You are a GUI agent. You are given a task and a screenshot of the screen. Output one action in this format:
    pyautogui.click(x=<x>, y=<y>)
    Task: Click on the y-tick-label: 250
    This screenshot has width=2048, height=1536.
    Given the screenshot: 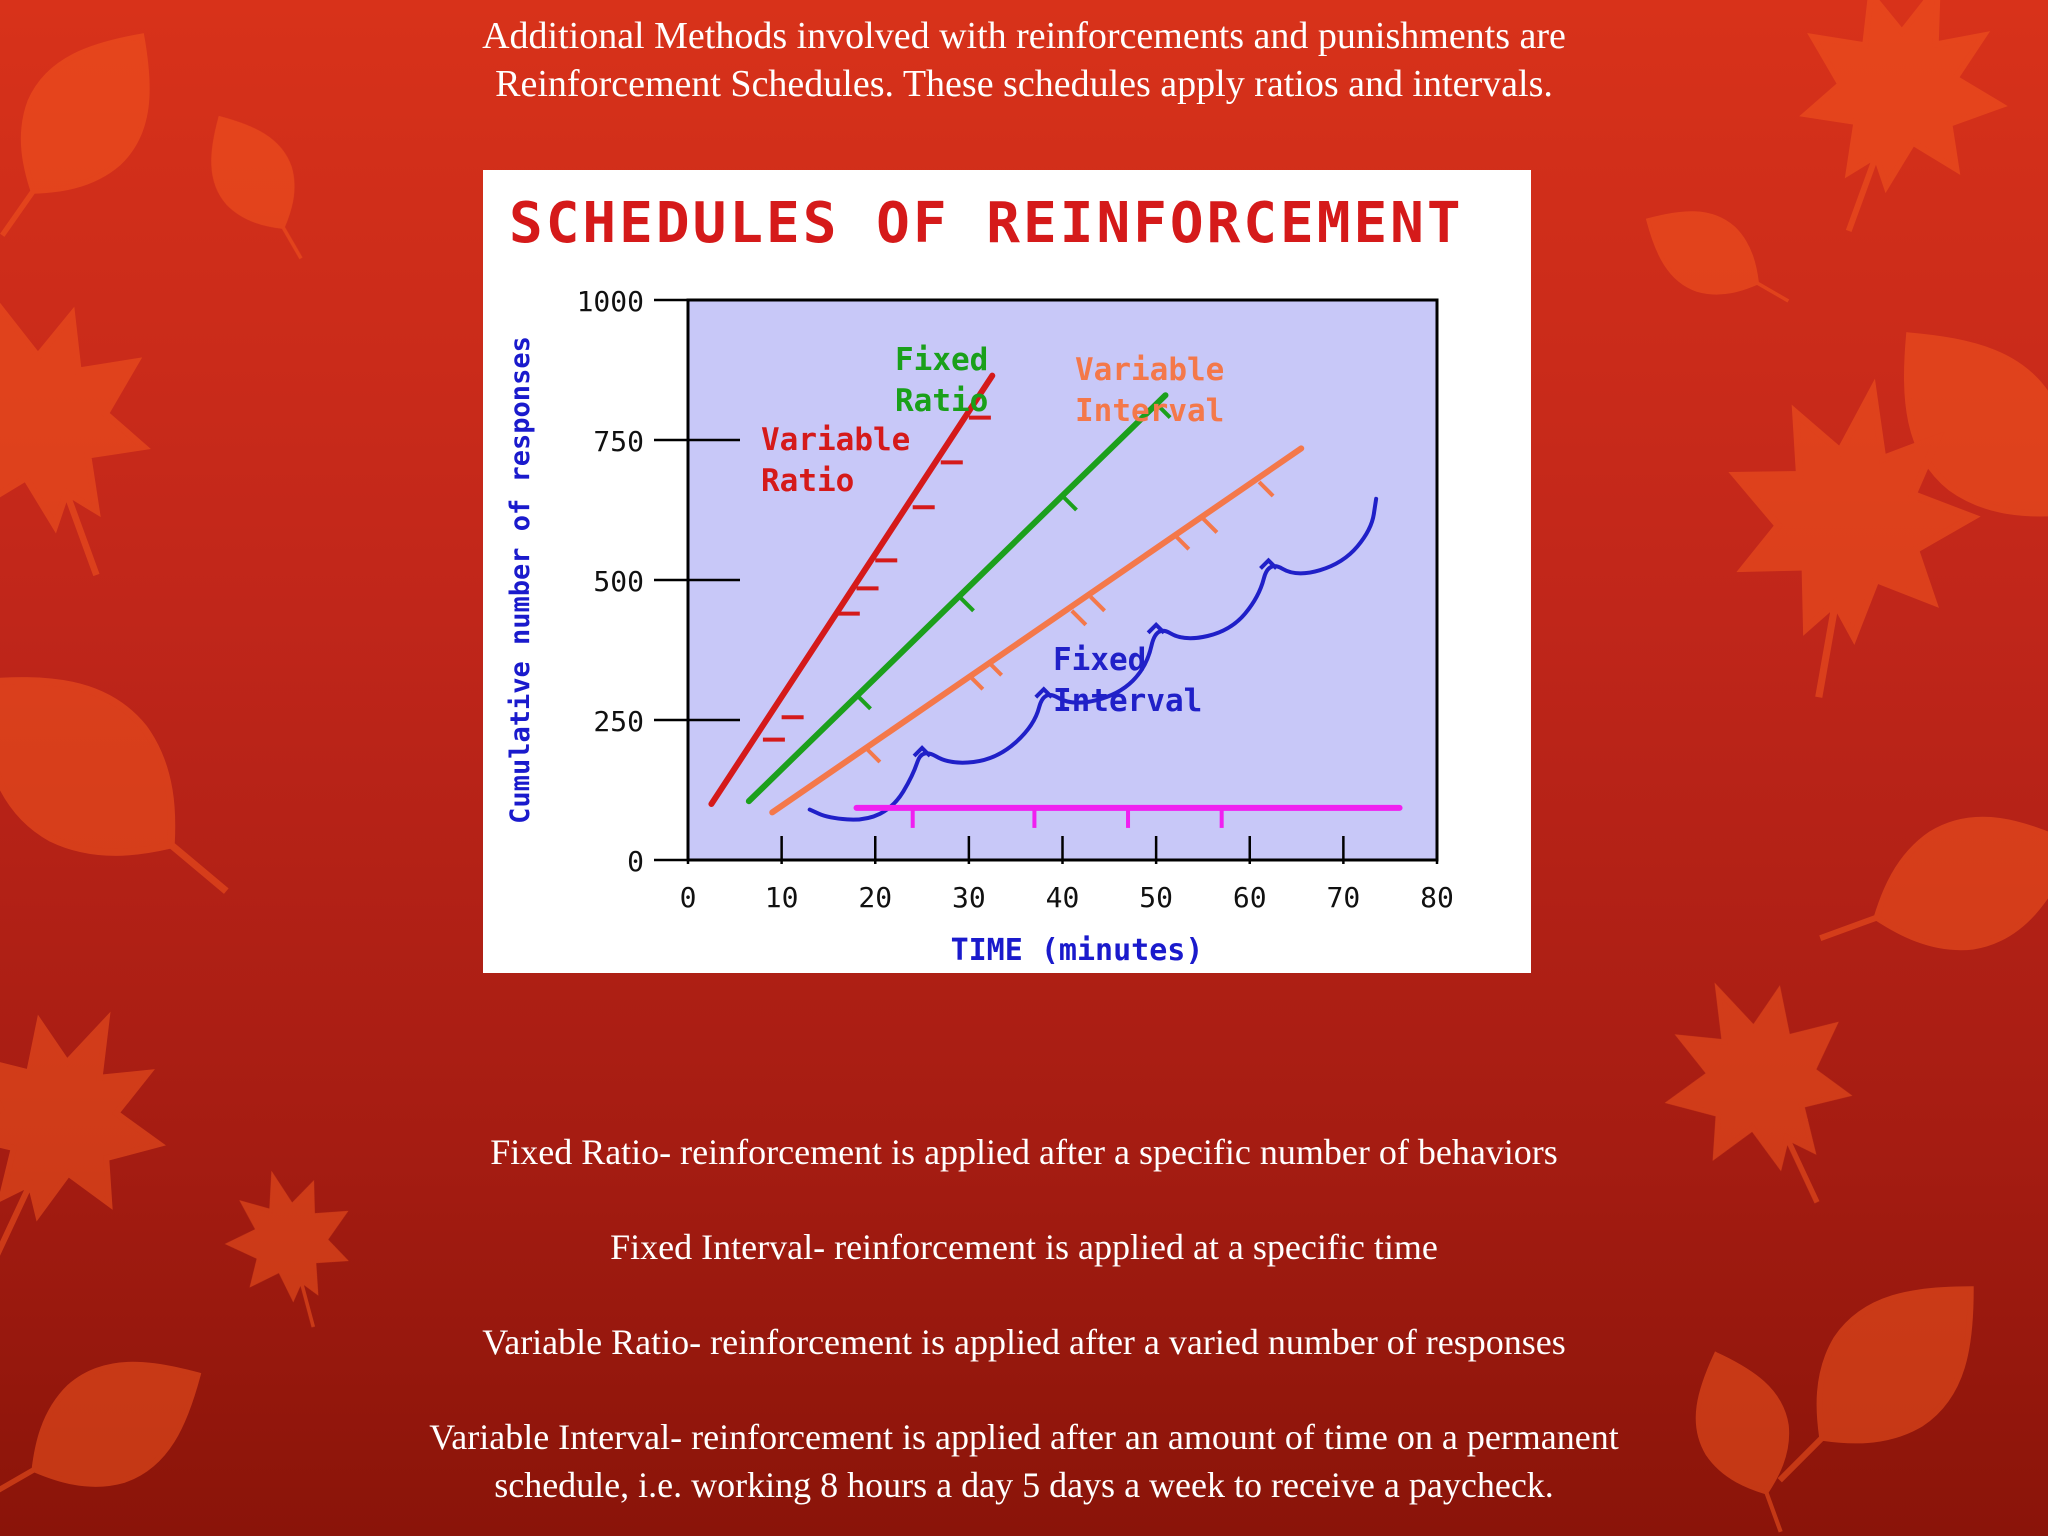 What is the action you would take?
    pyautogui.click(x=618, y=721)
    